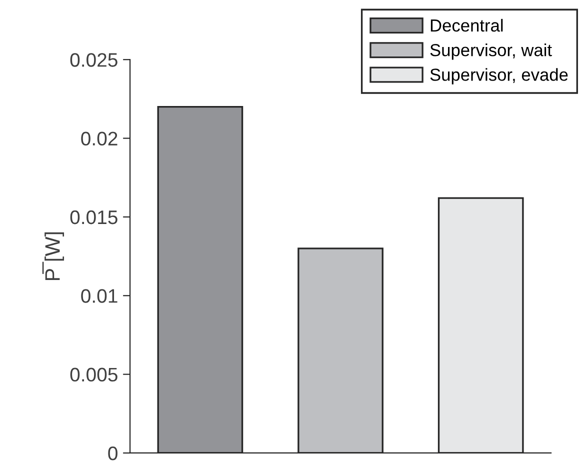  I want to click on y-tick-label: 0.025, so click(94, 60).